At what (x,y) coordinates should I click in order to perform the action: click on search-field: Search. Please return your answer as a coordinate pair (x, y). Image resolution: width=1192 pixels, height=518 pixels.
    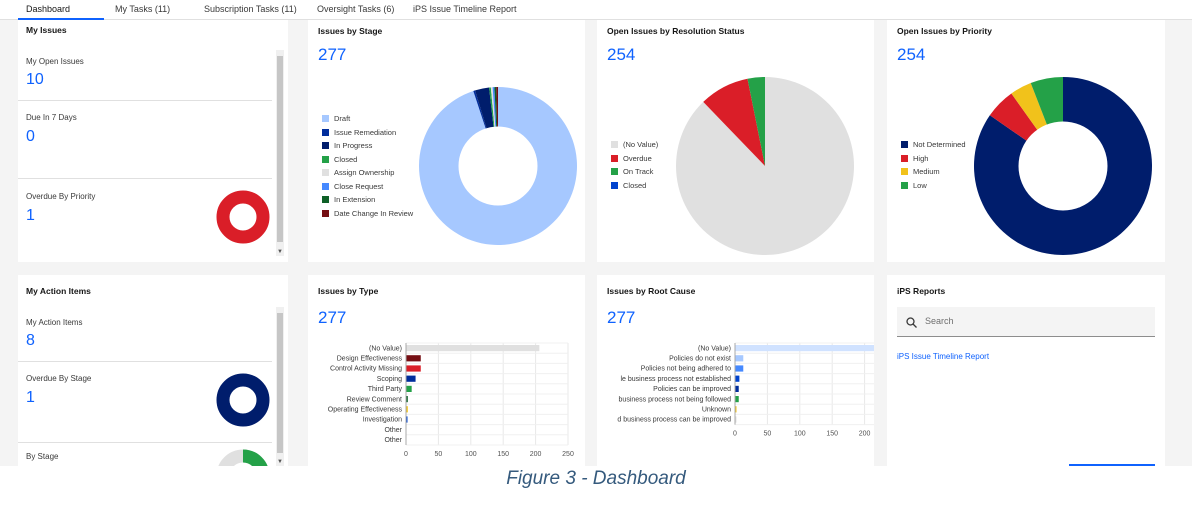
    Looking at the image, I should click on (1026, 322).